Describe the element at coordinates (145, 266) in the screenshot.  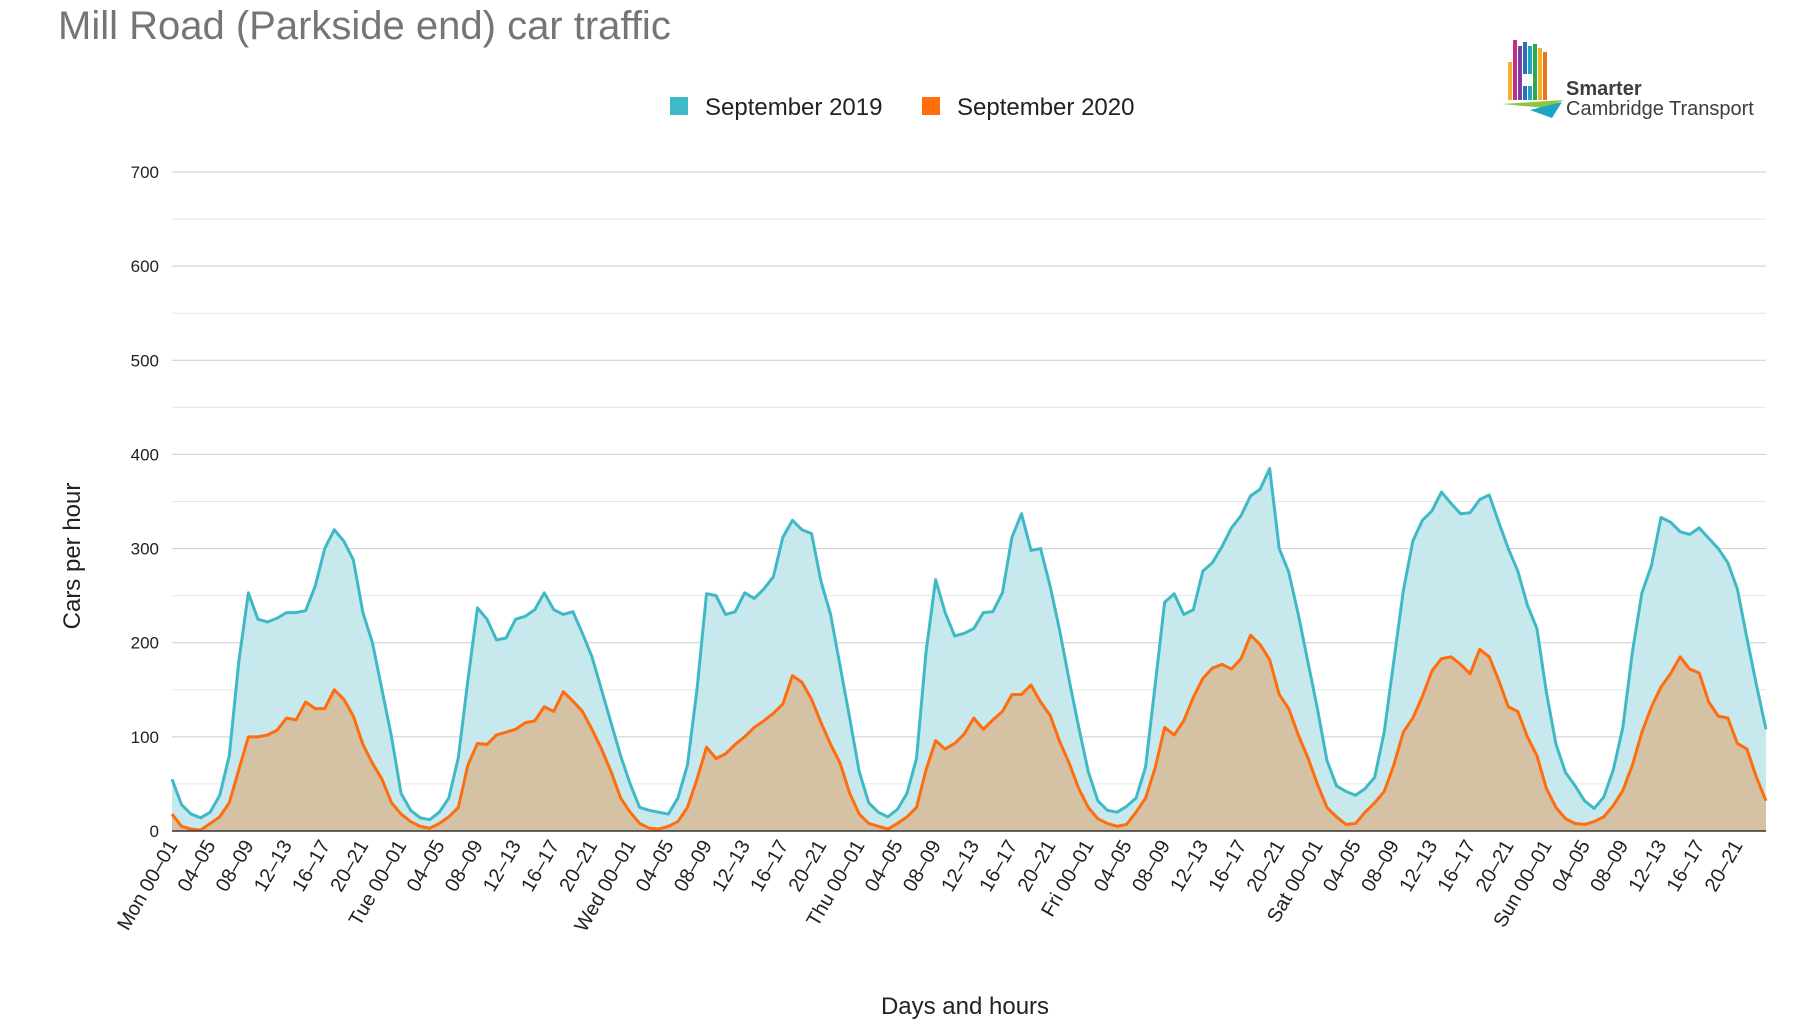
I see `y-tick-label: 600` at that location.